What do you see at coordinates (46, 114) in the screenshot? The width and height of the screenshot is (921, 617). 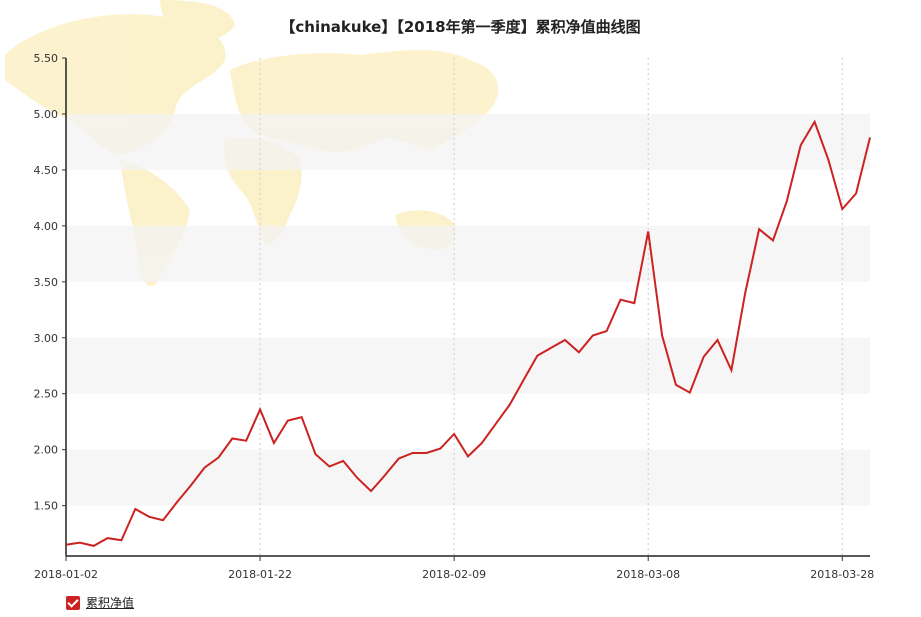 I see `y-tick-label: 5.00` at bounding box center [46, 114].